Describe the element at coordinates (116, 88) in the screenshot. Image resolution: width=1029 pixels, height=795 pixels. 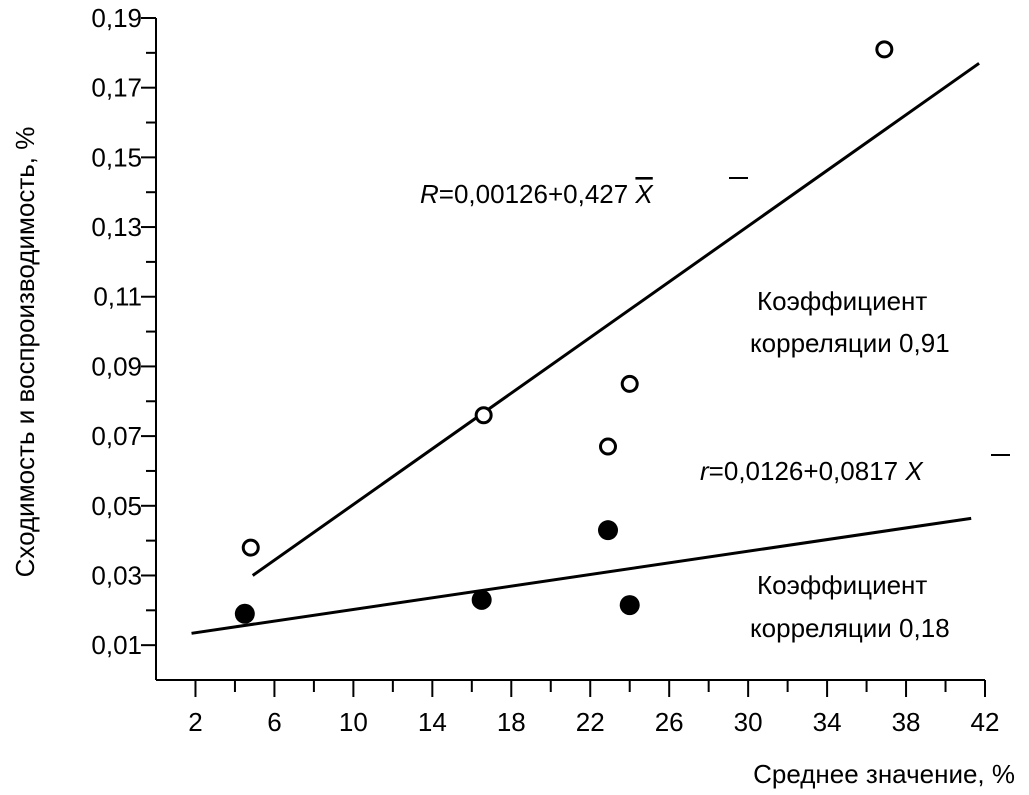
I see `y-tick-label: 0,17` at that location.